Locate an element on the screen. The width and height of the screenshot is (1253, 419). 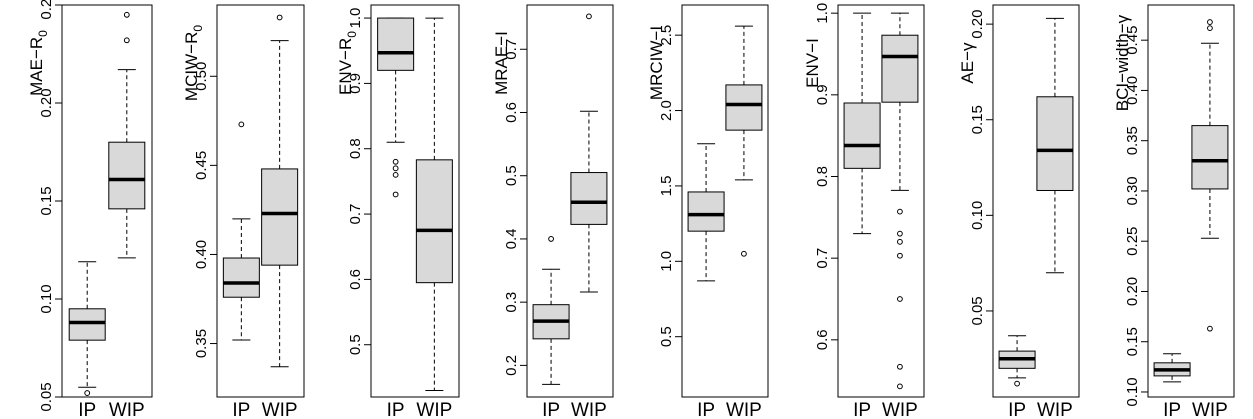
y-axis-label: ENV−I is located at coordinates (812, 63).